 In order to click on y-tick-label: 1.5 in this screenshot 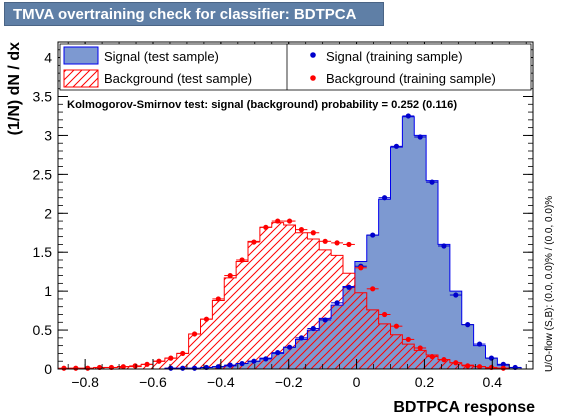, I will do `click(43, 252)`.